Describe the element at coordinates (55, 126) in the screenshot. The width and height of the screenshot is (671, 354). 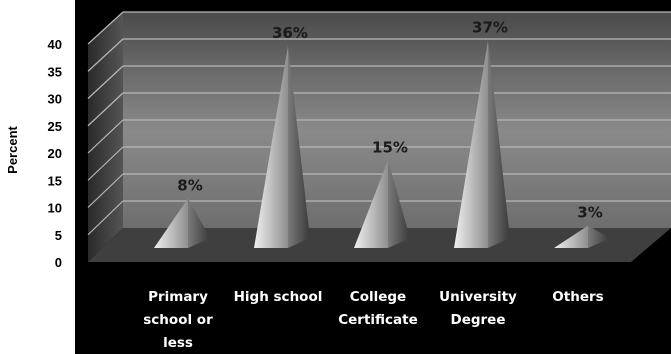
I see `y-tick-label: 25` at that location.